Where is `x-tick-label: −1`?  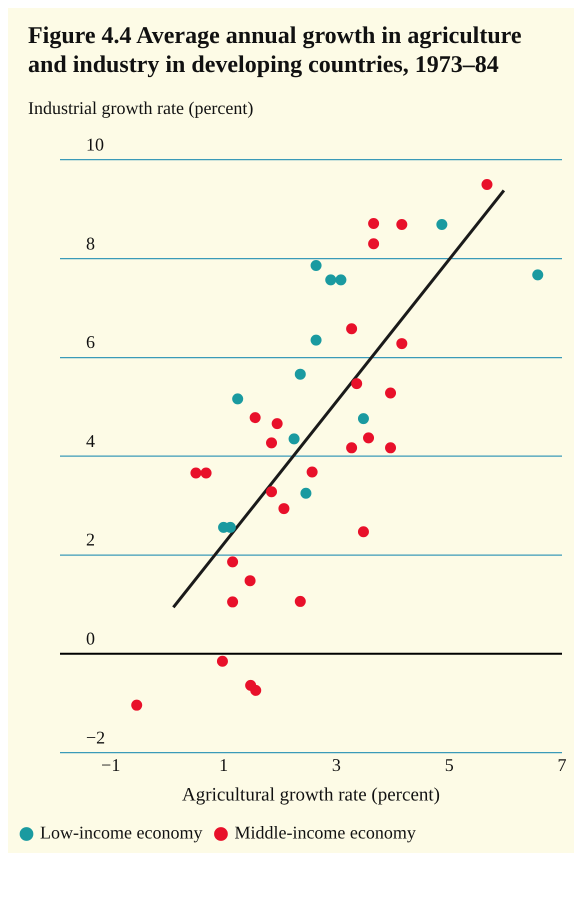
x-tick-label: −1 is located at coordinates (110, 765).